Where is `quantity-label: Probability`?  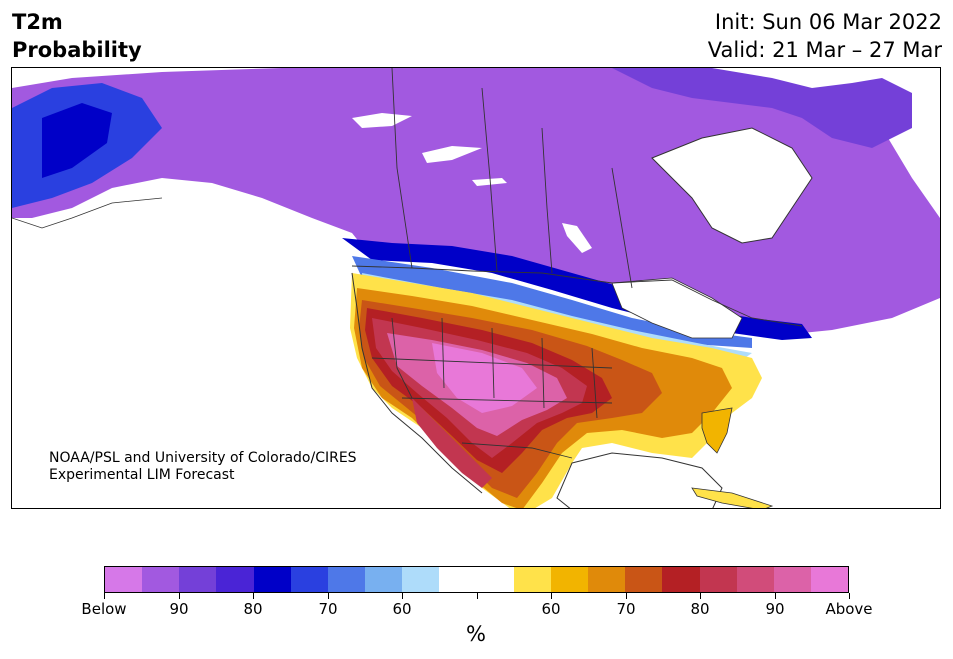 quantity-label: Probability is located at coordinates (77, 50).